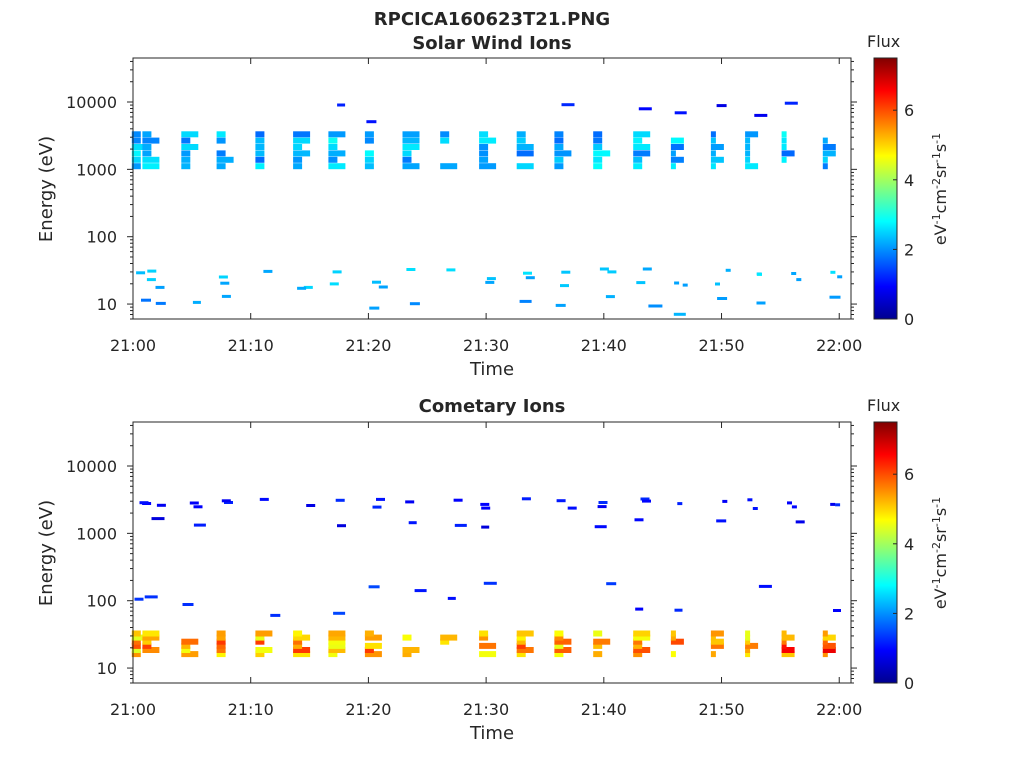  What do you see at coordinates (909, 474) in the screenshot?
I see `colorbar-tick-label: 6` at bounding box center [909, 474].